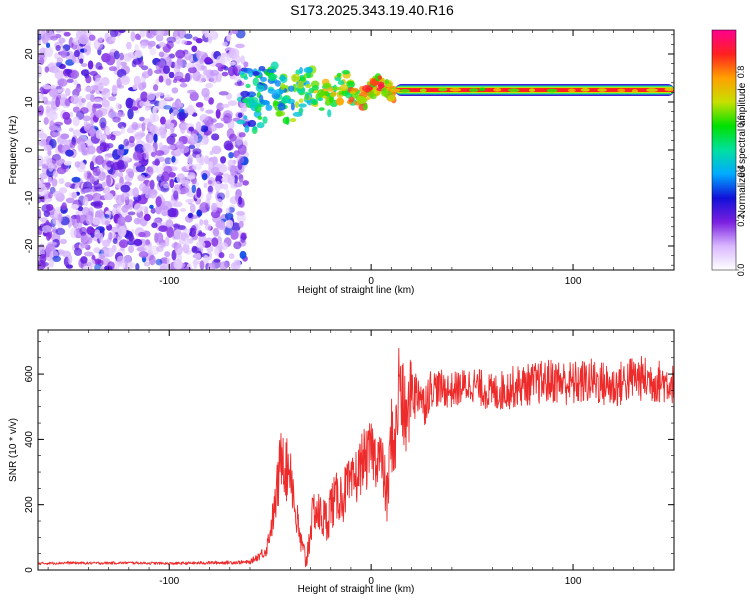 The image size is (750, 600). What do you see at coordinates (29, 504) in the screenshot?
I see `snr-y-tick-label: 200` at bounding box center [29, 504].